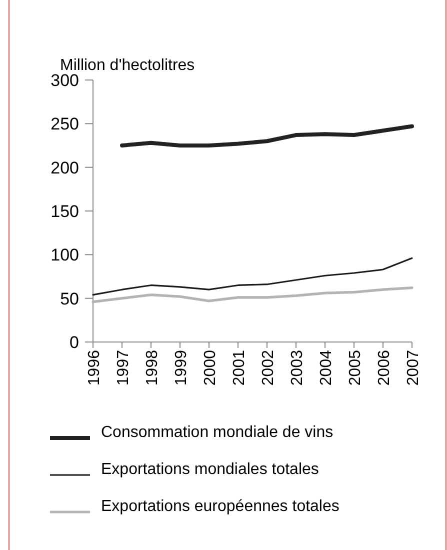 Image resolution: width=447 pixels, height=550 pixels. I want to click on y-tick-label: 0, so click(74, 342).